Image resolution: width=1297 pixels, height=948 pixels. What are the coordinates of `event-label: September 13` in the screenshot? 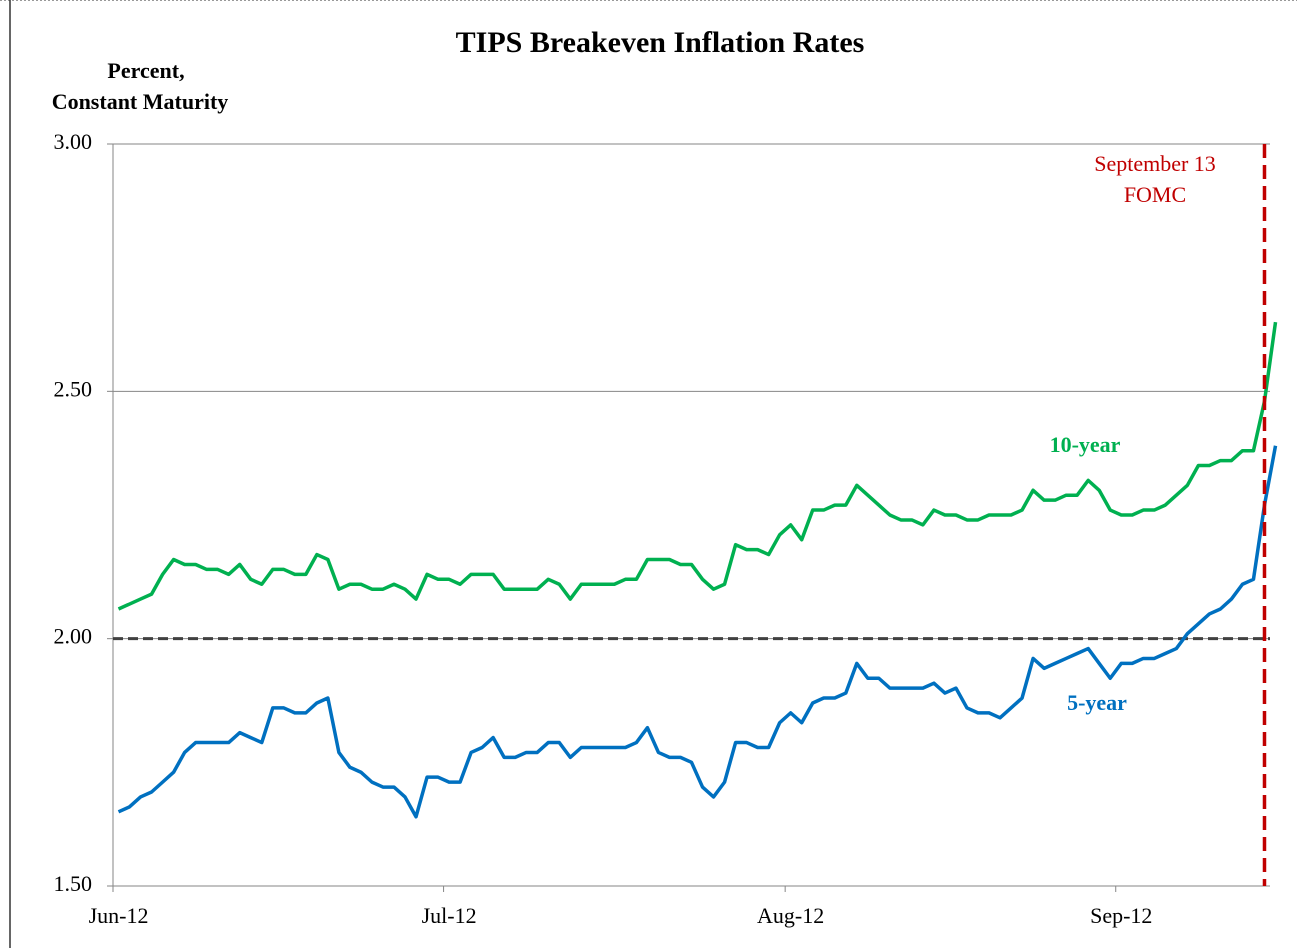 It's located at (1155, 163).